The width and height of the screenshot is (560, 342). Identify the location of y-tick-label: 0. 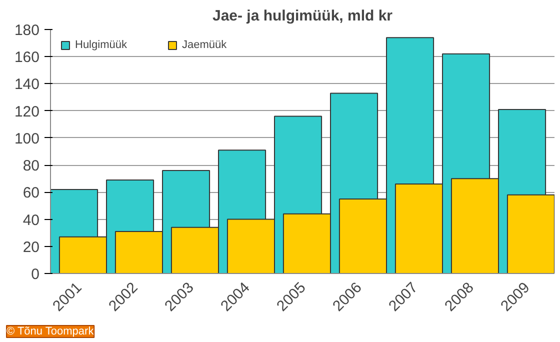
(35, 274).